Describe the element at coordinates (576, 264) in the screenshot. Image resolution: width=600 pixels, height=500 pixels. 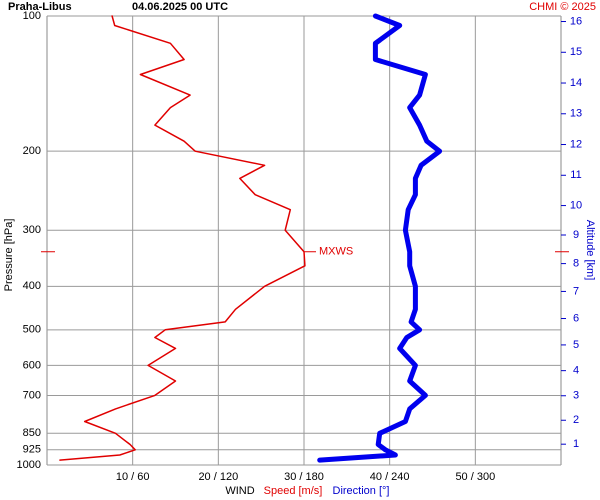
I see `y2-tick-label: 8` at that location.